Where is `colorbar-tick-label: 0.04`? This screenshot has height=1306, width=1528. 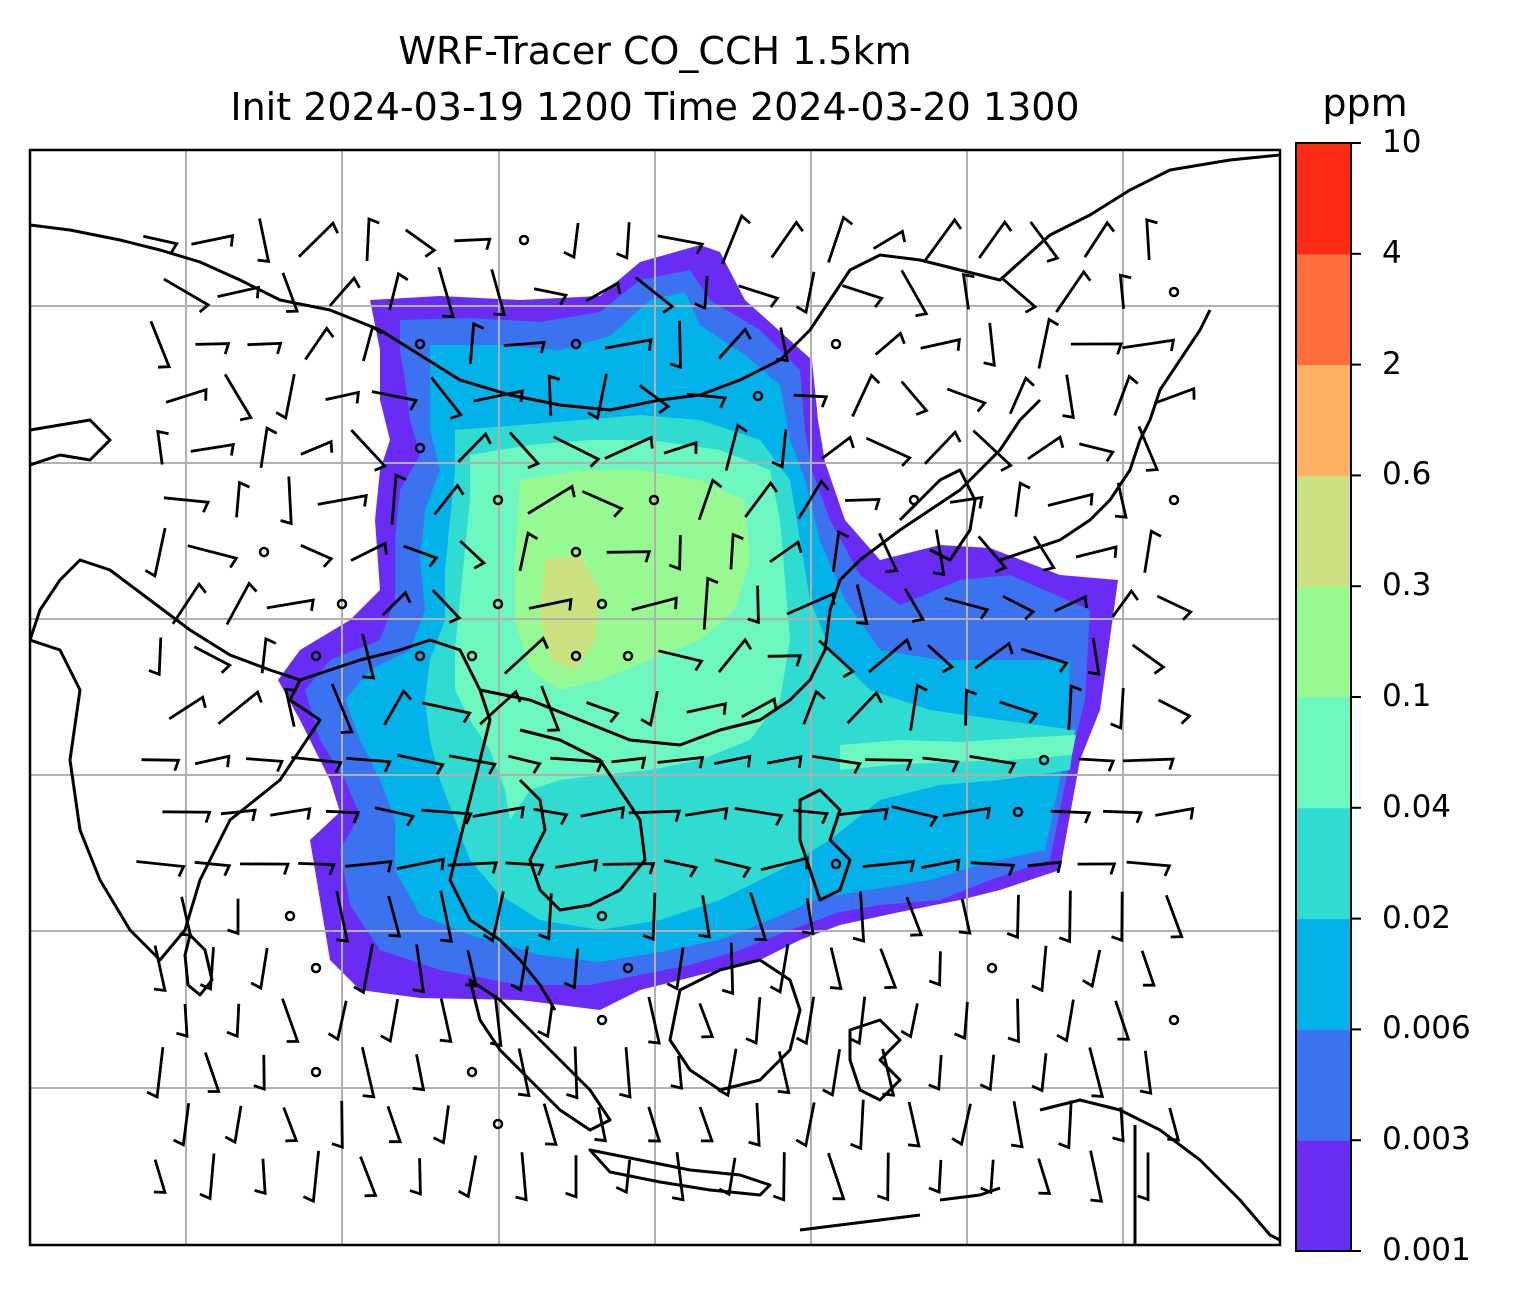 colorbar-tick-label: 0.04 is located at coordinates (1417, 806).